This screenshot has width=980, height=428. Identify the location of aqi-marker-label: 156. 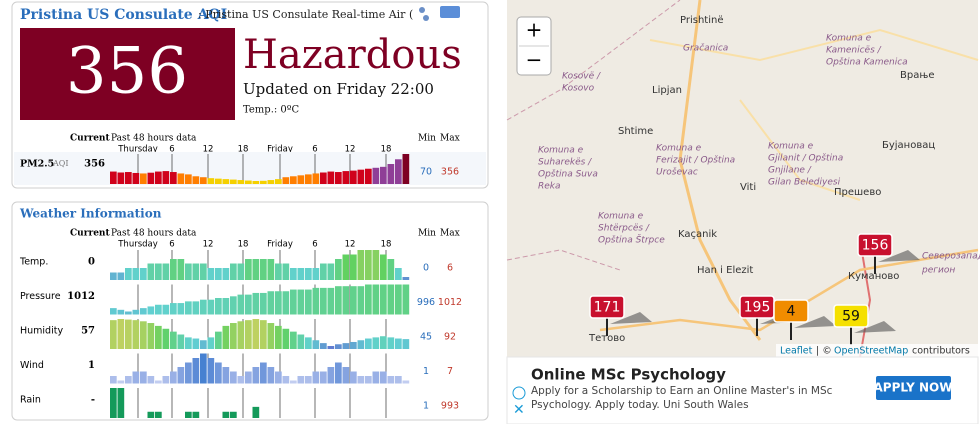
(875, 246).